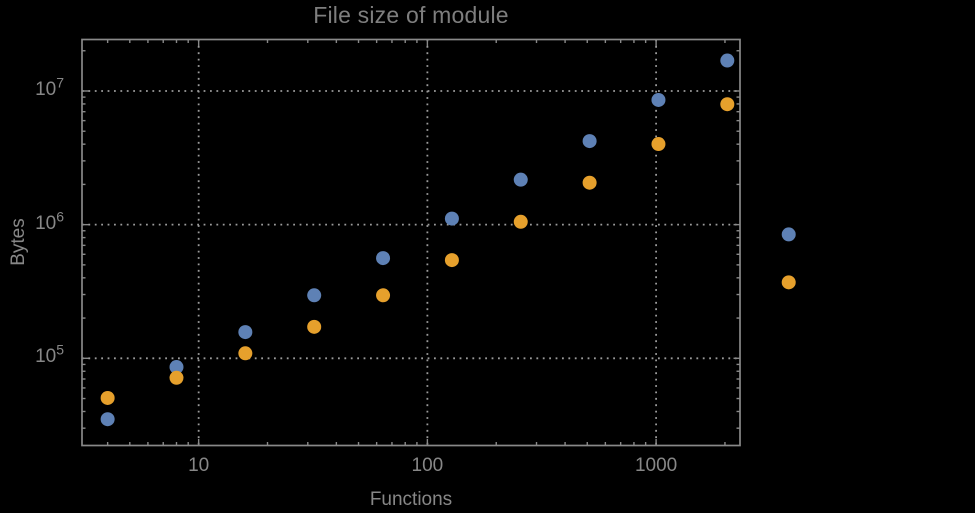 This screenshot has height=513, width=975. What do you see at coordinates (788, 282) in the screenshot?
I see `data-point-series-orange-x3800` at bounding box center [788, 282].